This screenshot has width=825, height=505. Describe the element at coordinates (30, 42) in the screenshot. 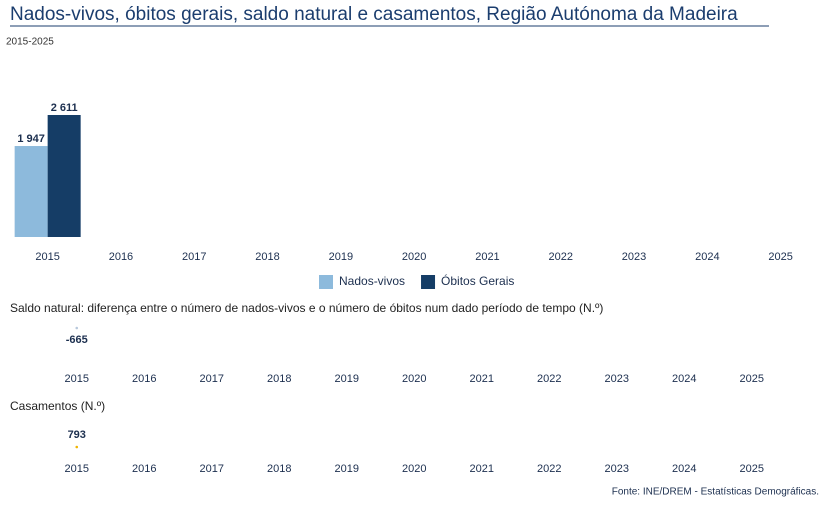

I see `subtitle: 2015-2025` at that location.